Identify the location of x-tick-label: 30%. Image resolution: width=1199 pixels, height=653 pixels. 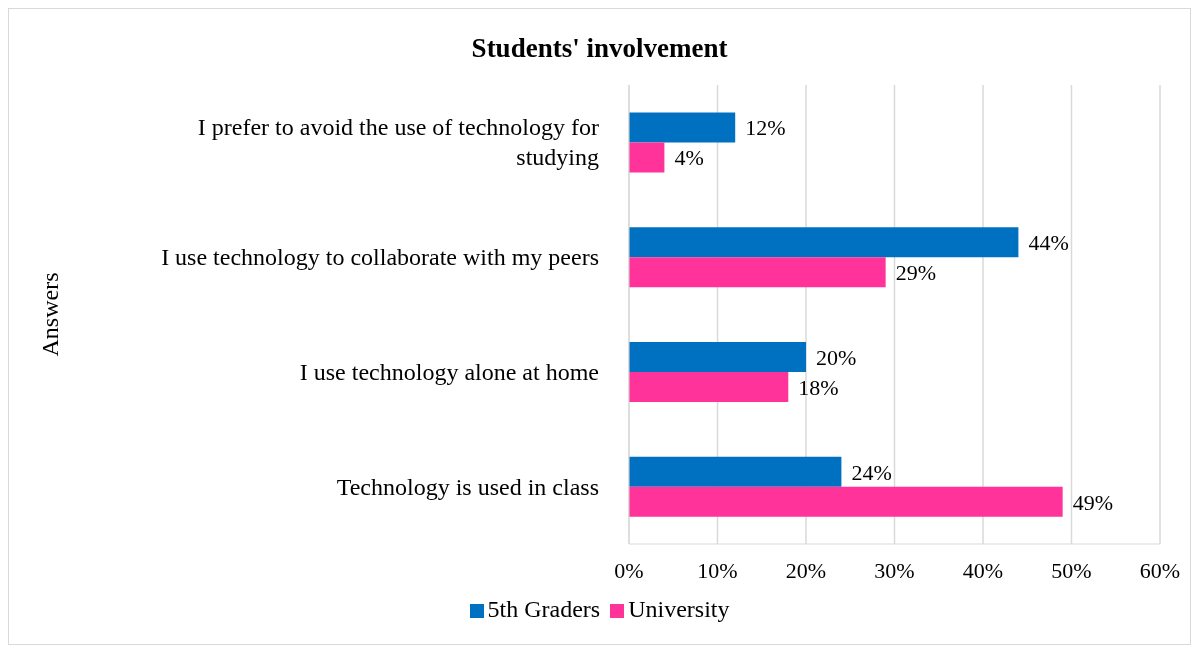
(894, 570).